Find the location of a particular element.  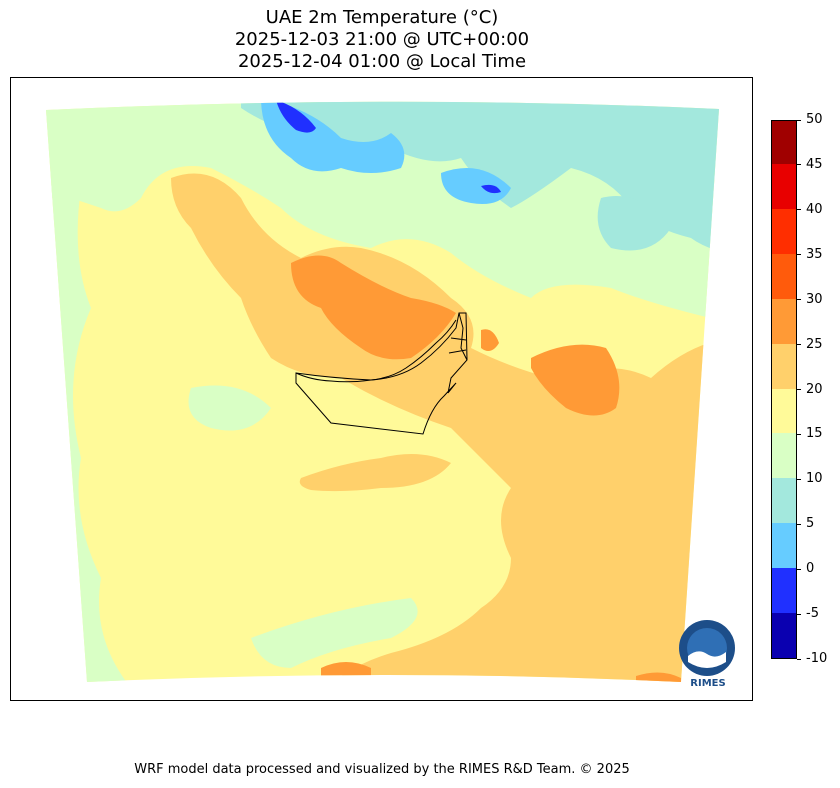

band-25-30-oman is located at coordinates (575, 380).